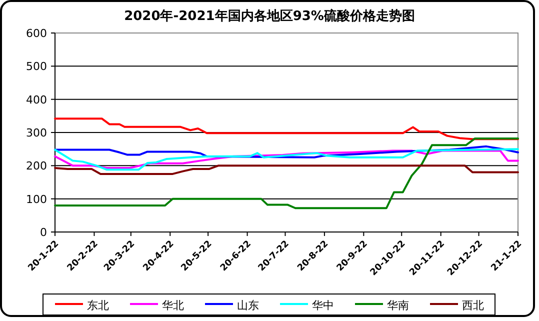 The width and height of the screenshot is (539, 321). I want to click on chart-title: 2020年-2021年国内各地区93%硫酸价格走势图, so click(269, 16).